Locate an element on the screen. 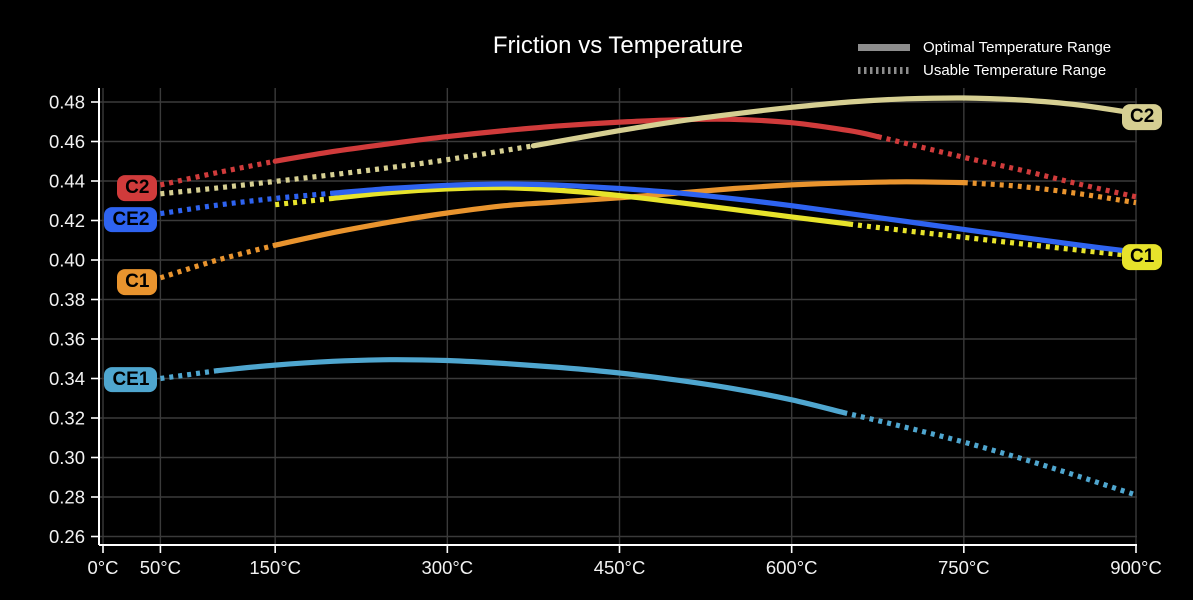 The height and width of the screenshot is (600, 1193). x-tick-label: 300°C is located at coordinates (448, 567).